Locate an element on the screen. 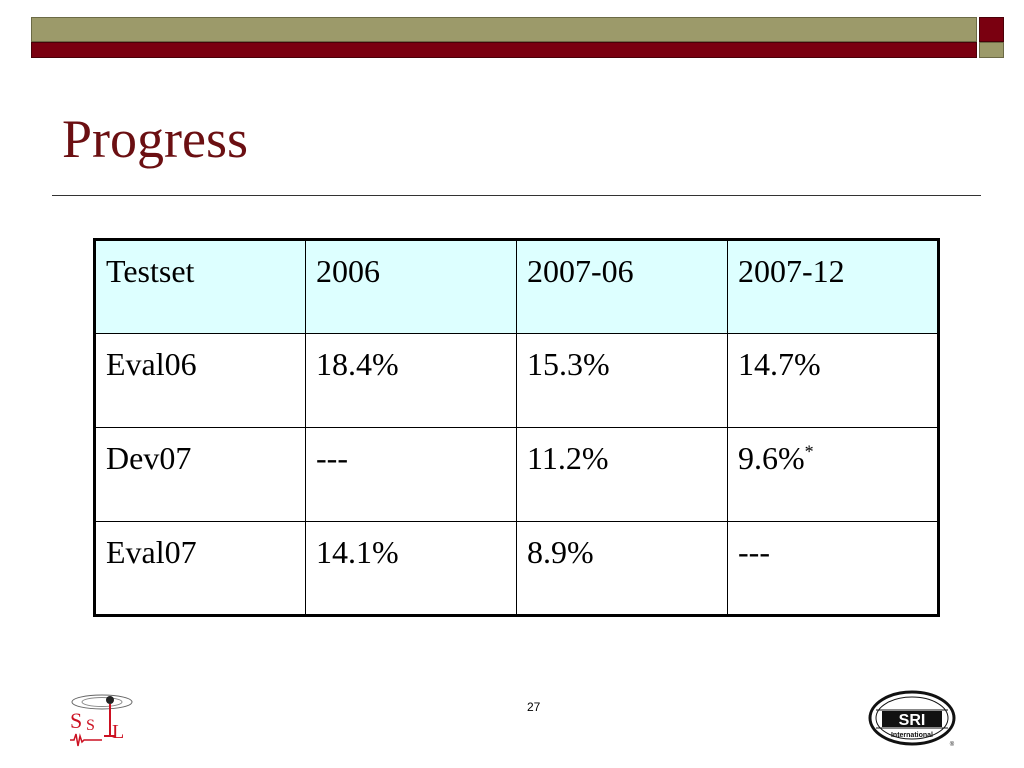 This screenshot has width=1024, height=768. page-number: 27 is located at coordinates (534, 707).